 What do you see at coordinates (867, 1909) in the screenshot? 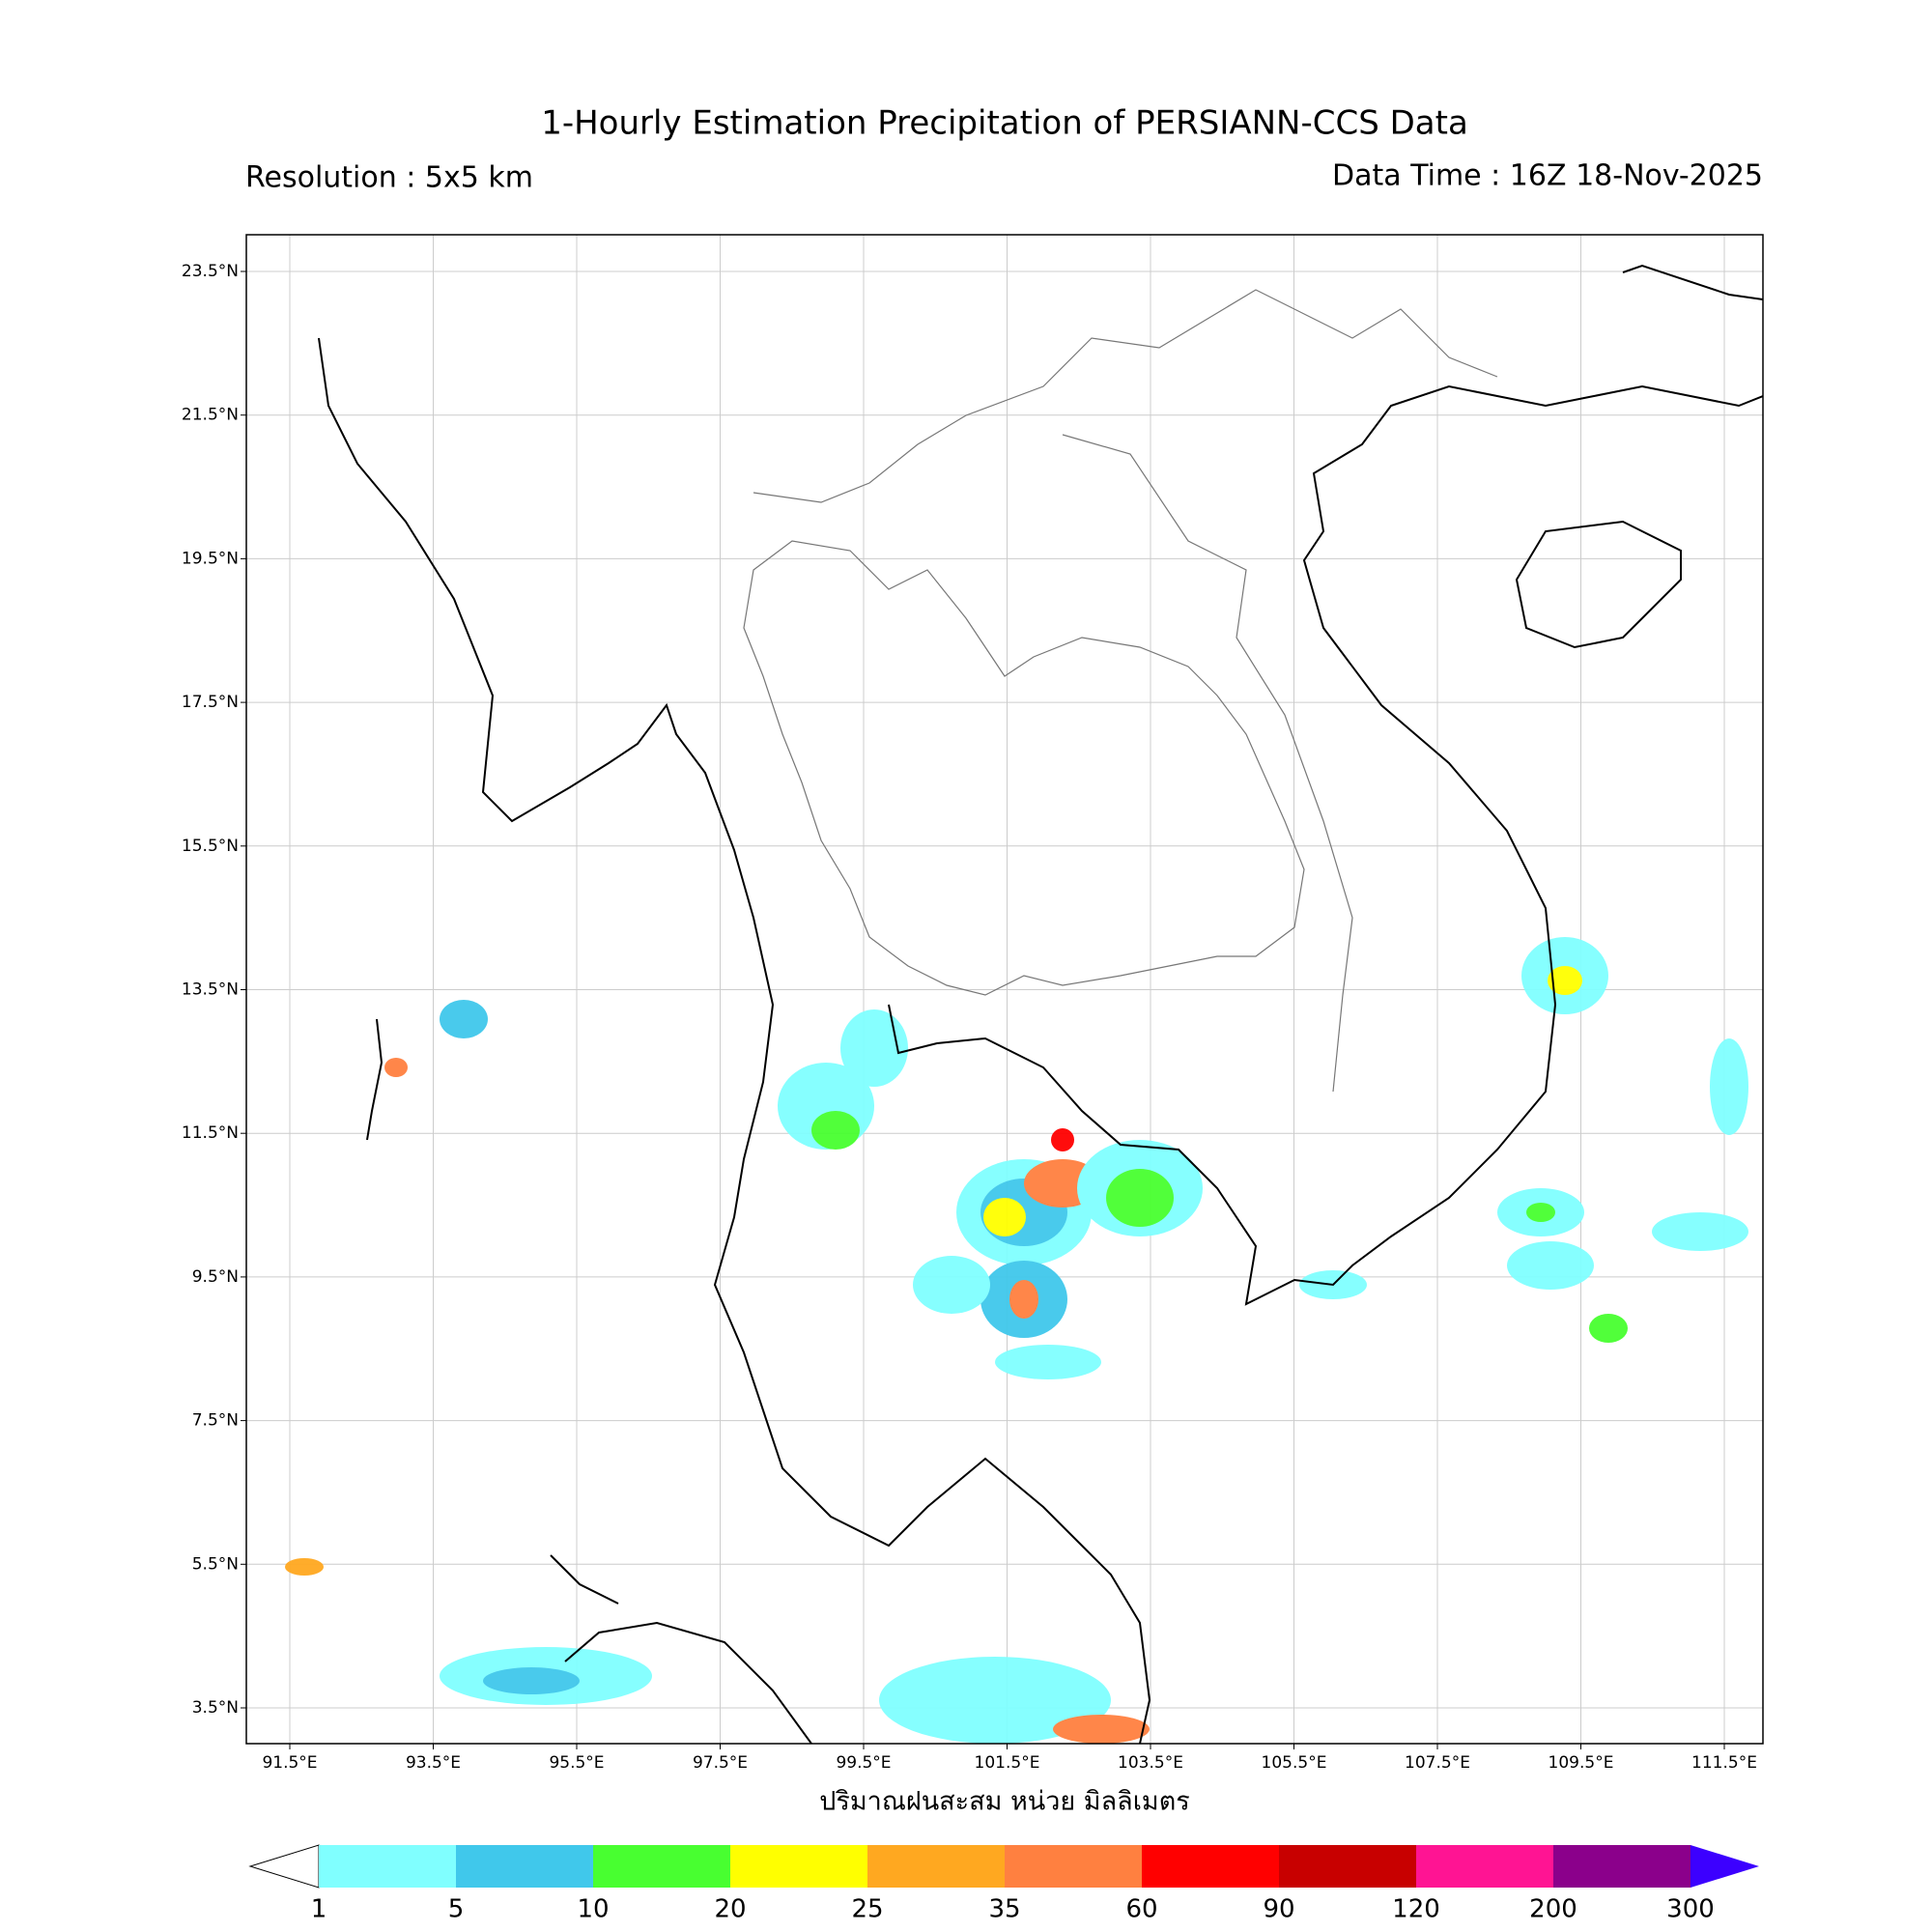
I see `colorbar-label: 25` at bounding box center [867, 1909].